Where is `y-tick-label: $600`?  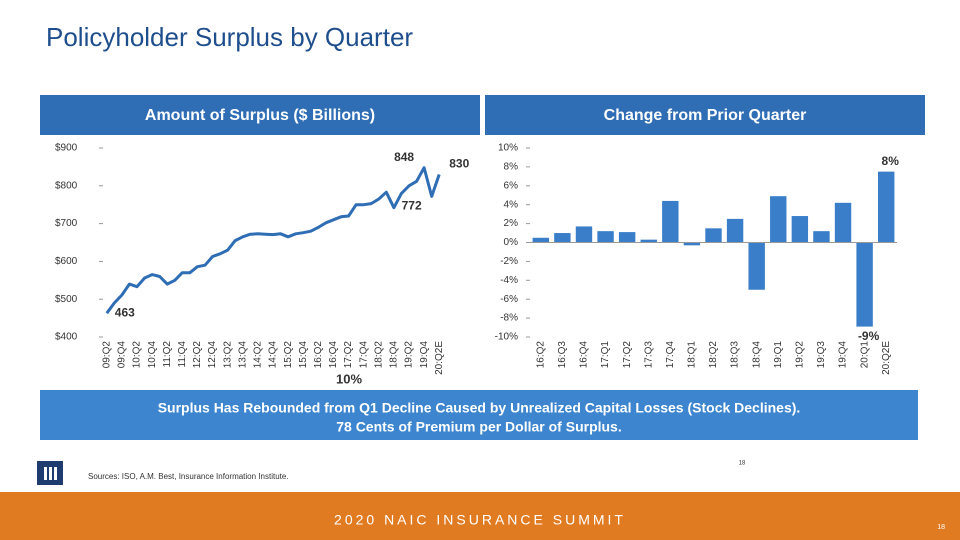
y-tick-label: $600 is located at coordinates (66, 261).